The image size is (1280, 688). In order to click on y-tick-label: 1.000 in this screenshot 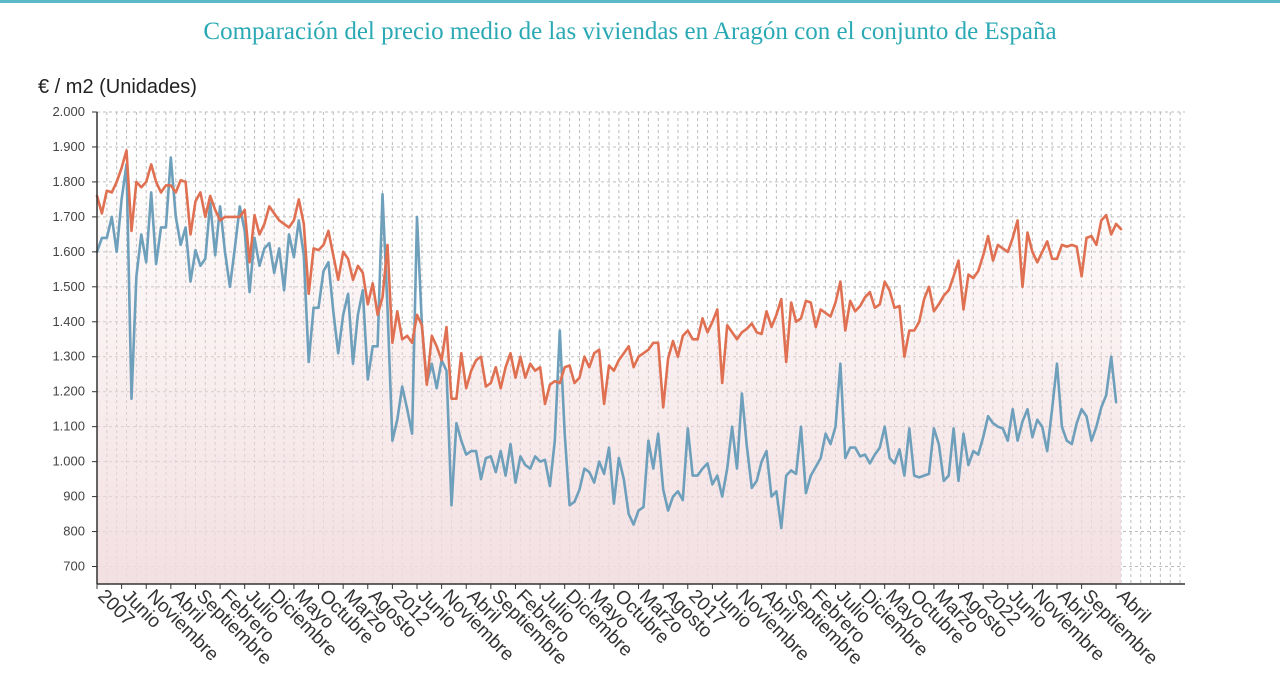, I will do `click(68, 461)`.